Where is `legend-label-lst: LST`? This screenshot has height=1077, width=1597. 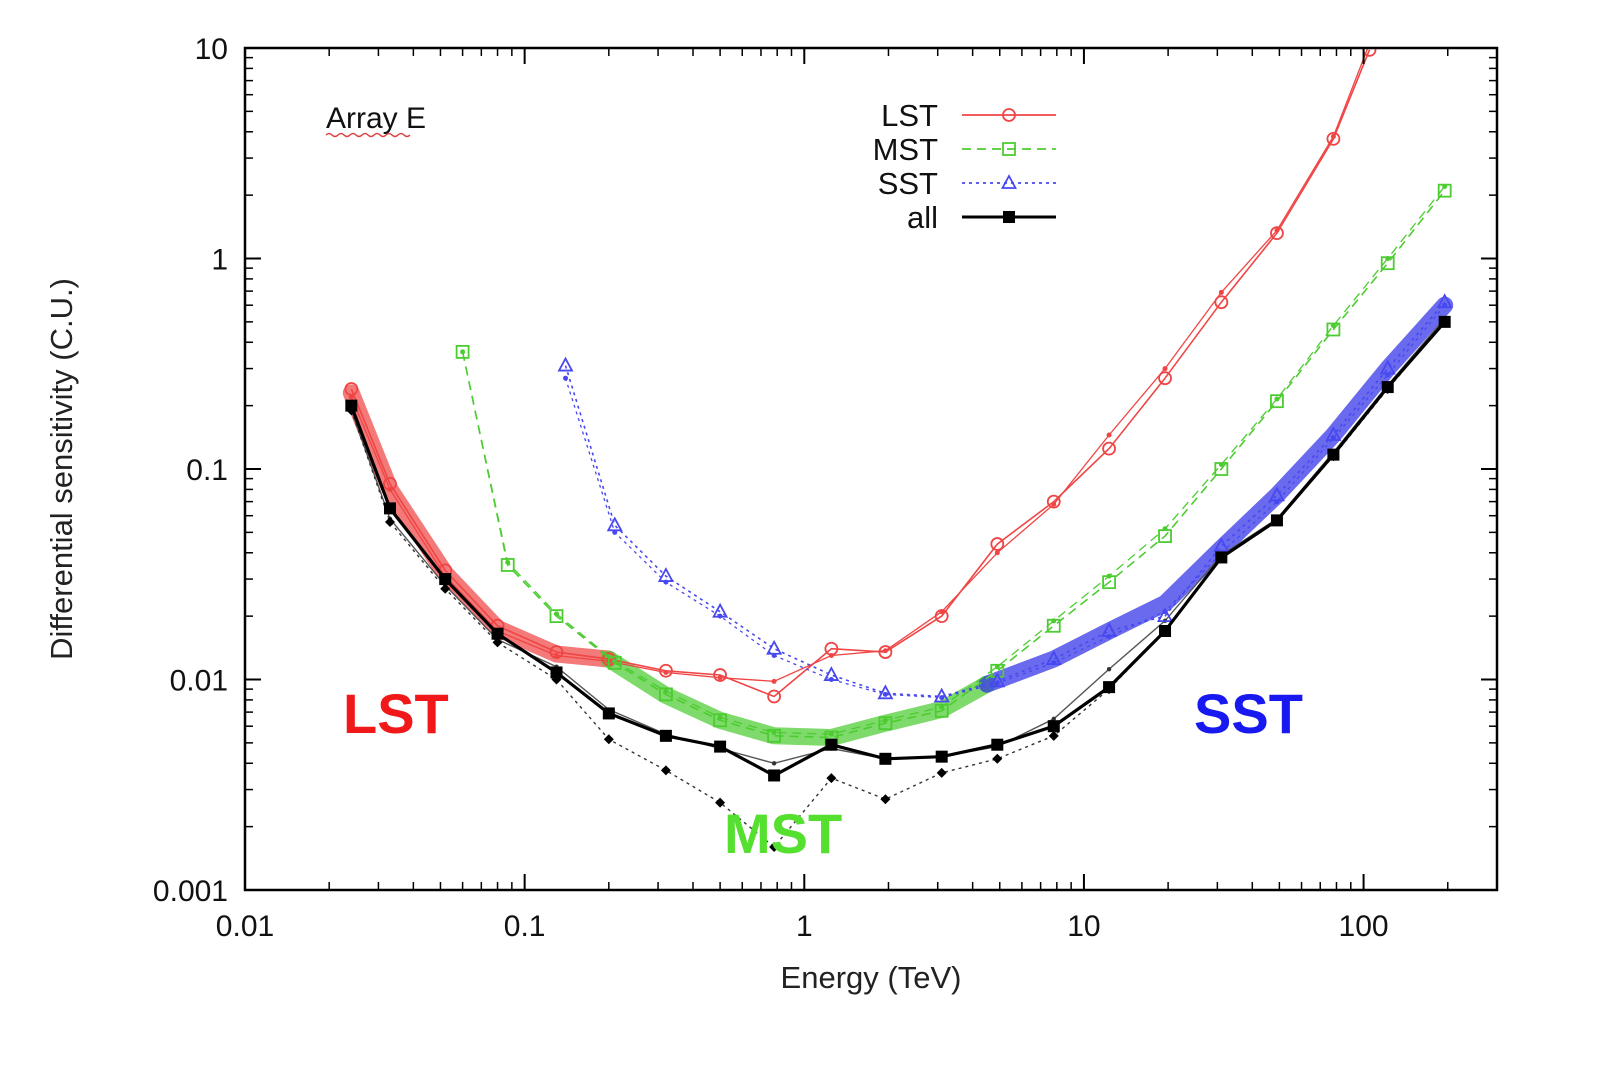
legend-label-lst: LST is located at coordinates (909, 115).